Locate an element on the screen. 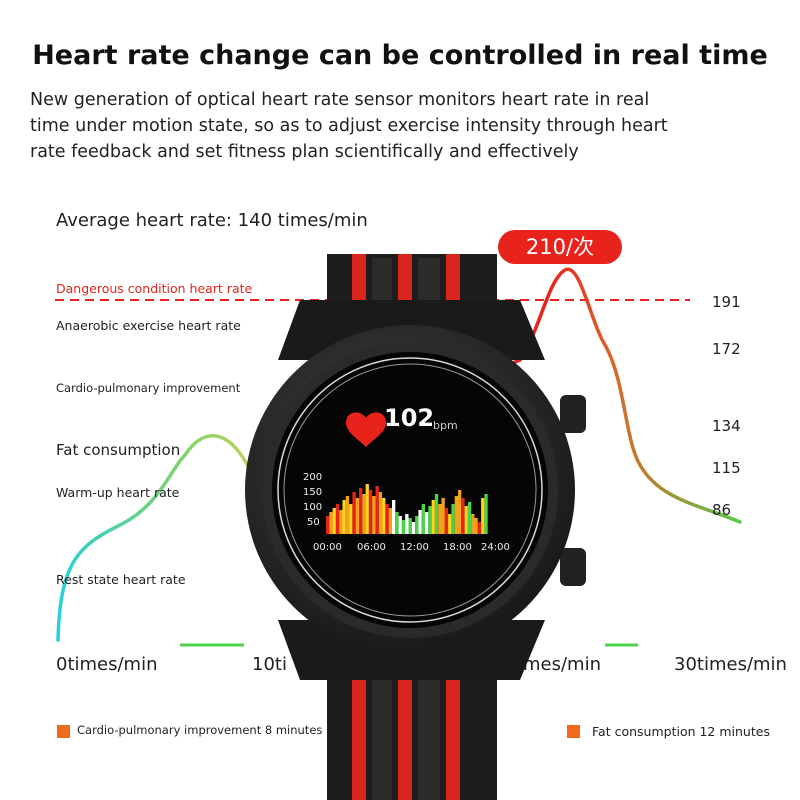 The width and height of the screenshot is (800, 800). mini-y-tick-150: 150 is located at coordinates (313, 492).